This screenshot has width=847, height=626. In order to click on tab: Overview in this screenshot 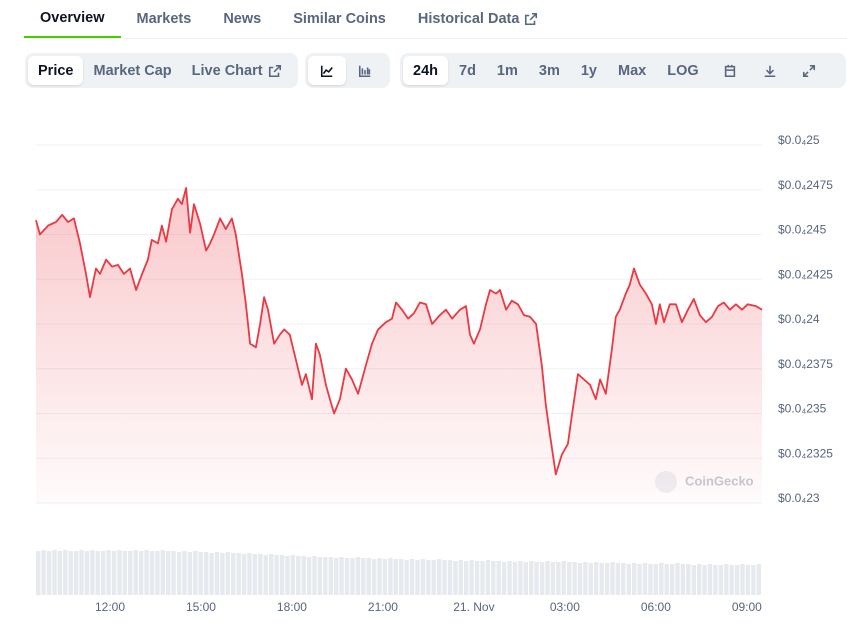, I will do `click(72, 19)`.